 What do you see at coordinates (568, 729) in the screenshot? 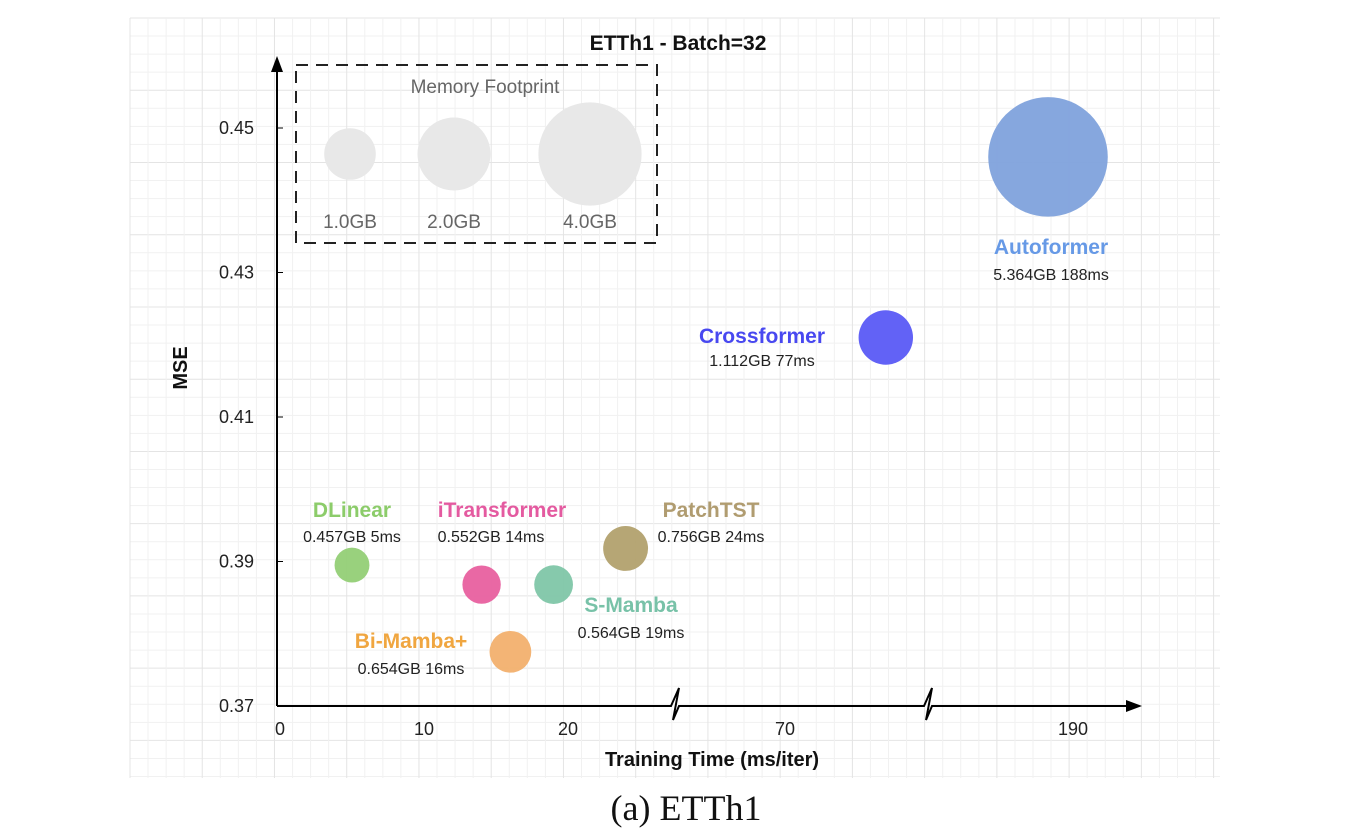
I see `x-tick-label: 20` at bounding box center [568, 729].